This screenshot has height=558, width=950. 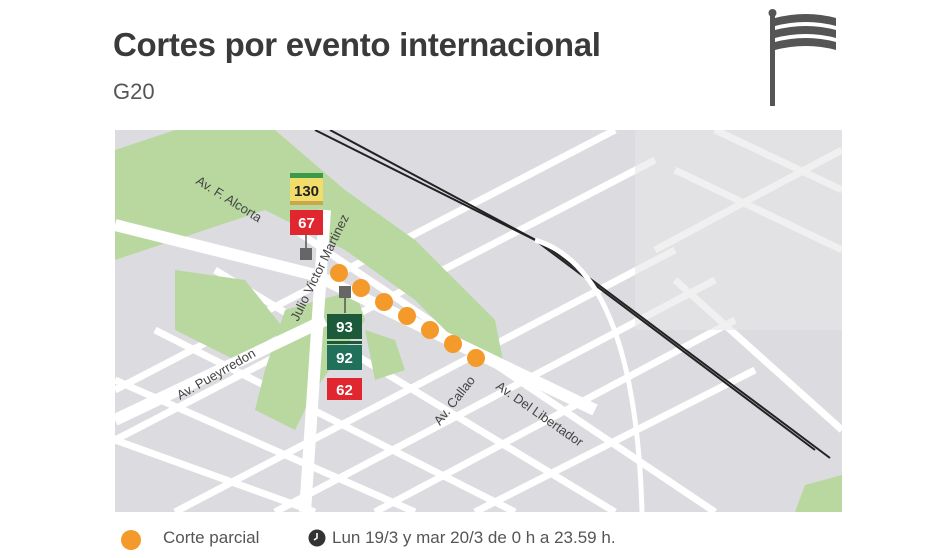 I want to click on clock-icon, so click(x=317, y=538).